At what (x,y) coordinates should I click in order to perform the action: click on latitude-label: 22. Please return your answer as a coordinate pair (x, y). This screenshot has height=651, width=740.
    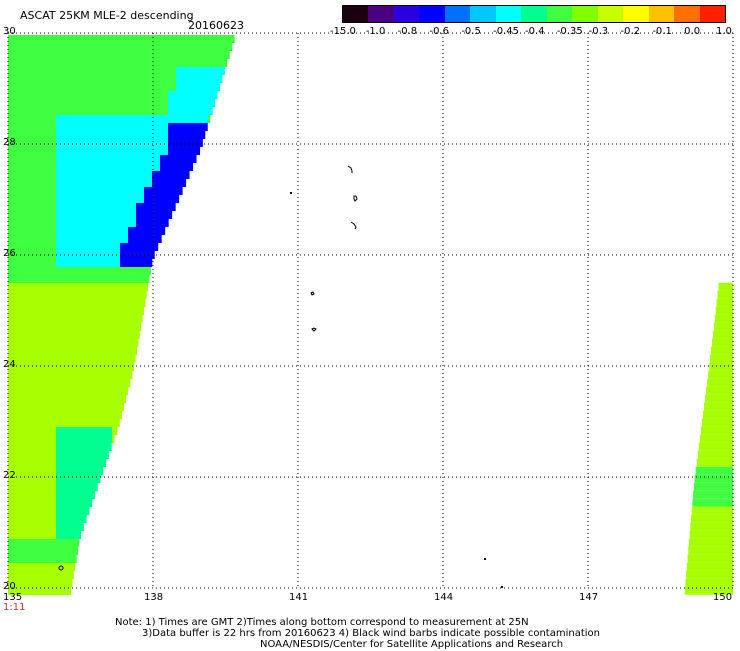
    Looking at the image, I should click on (9, 476).